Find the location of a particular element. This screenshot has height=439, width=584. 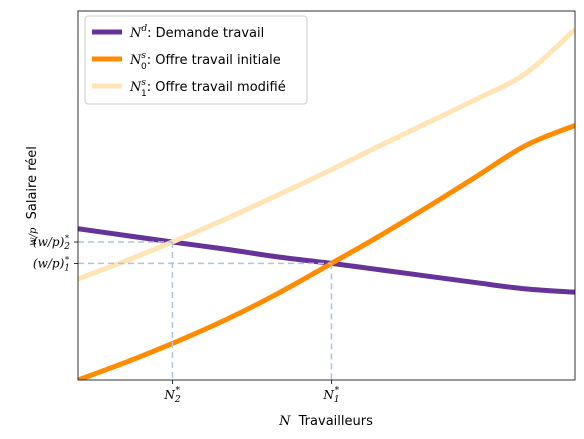

y-axis-variable: w/p is located at coordinates (33, 236).